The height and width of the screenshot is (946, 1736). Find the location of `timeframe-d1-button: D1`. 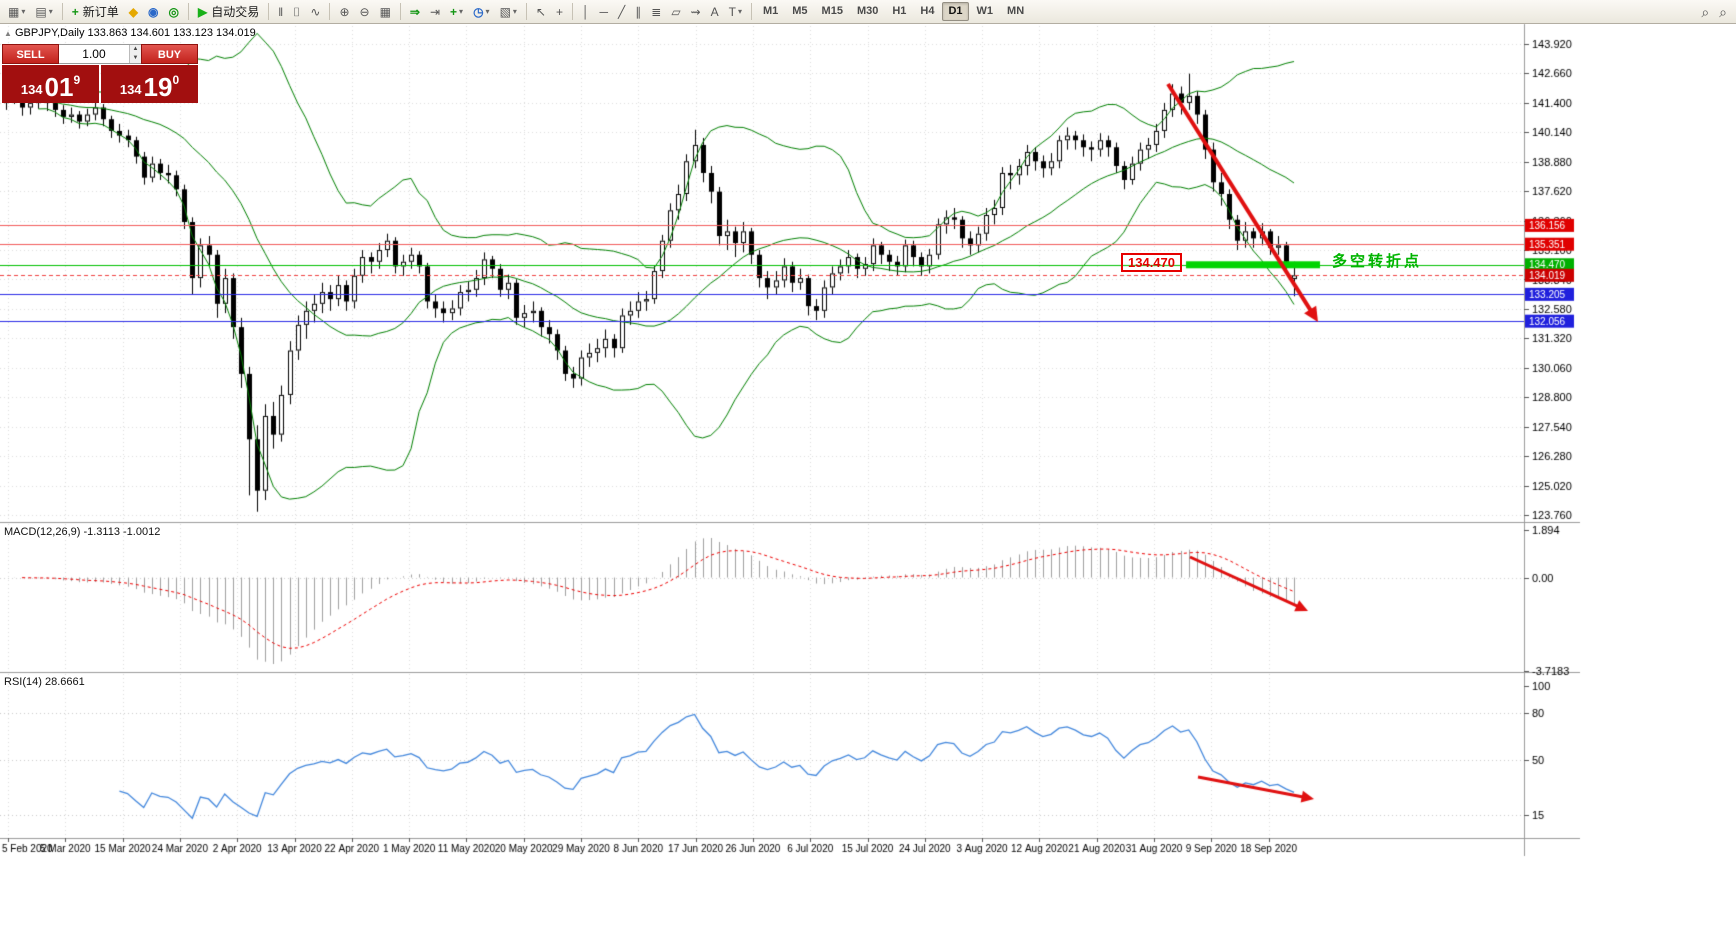

timeframe-d1-button: D1 is located at coordinates (955, 11).